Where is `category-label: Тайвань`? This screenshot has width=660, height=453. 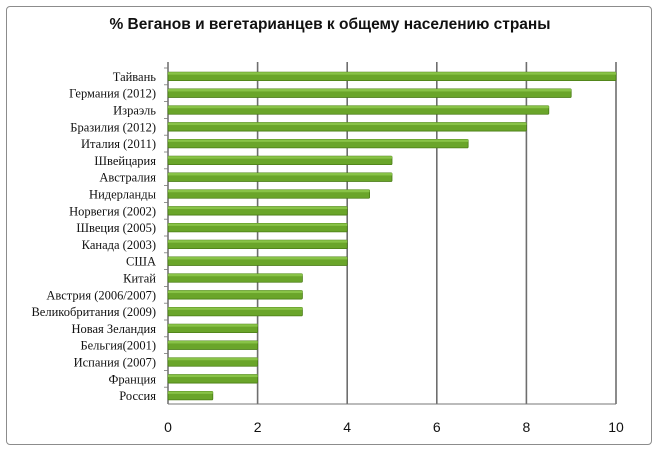 category-label: Тайвань is located at coordinates (135, 77).